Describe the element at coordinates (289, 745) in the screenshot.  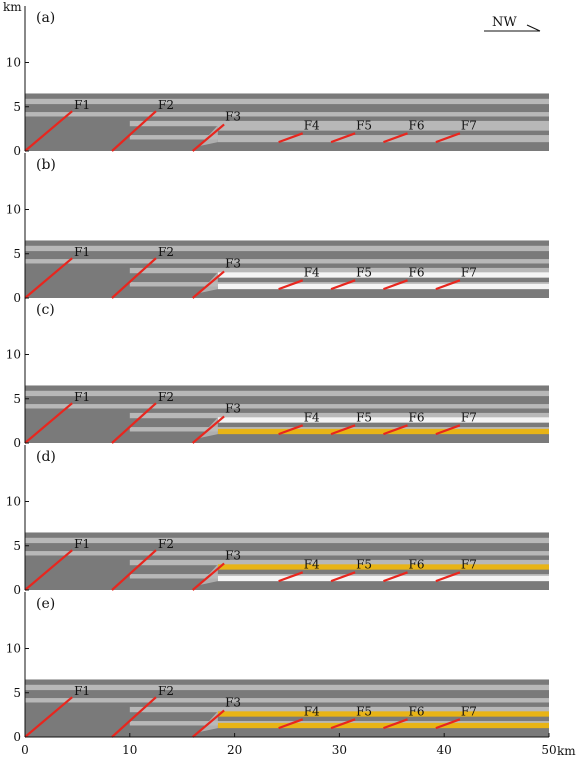
I see `distance-axis: 0 10 20 30 40 50` at that location.